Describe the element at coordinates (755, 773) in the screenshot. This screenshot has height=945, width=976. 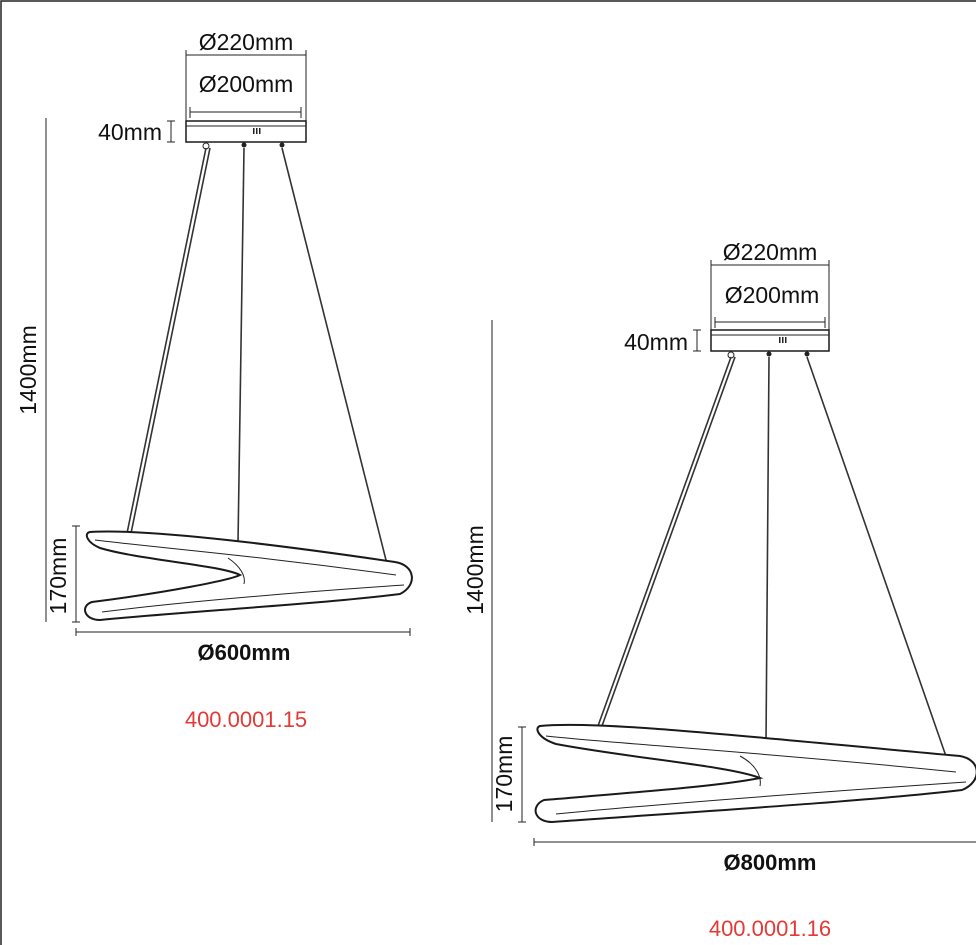
I see `lamp-2-ring` at that location.